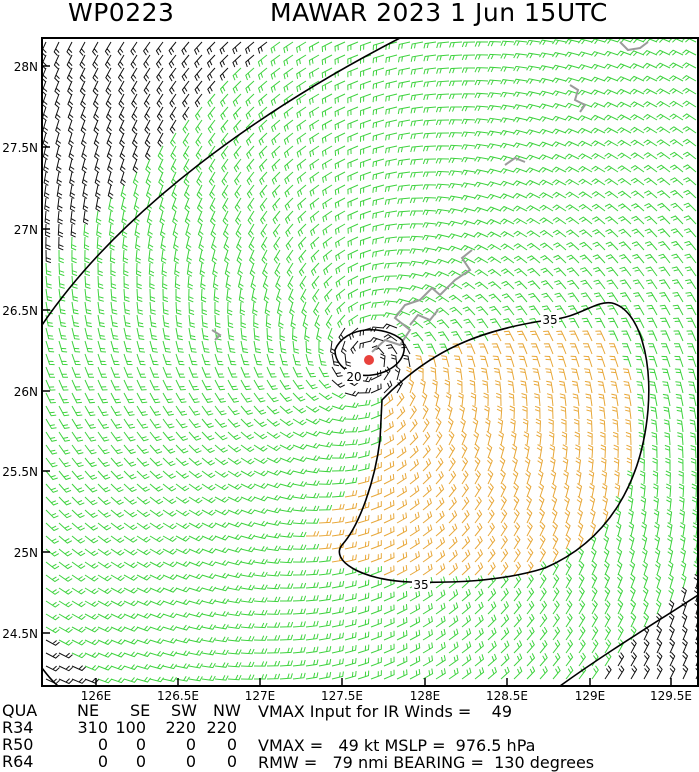  What do you see at coordinates (190, 744) in the screenshot?
I see `r50-sw: 0` at bounding box center [190, 744].